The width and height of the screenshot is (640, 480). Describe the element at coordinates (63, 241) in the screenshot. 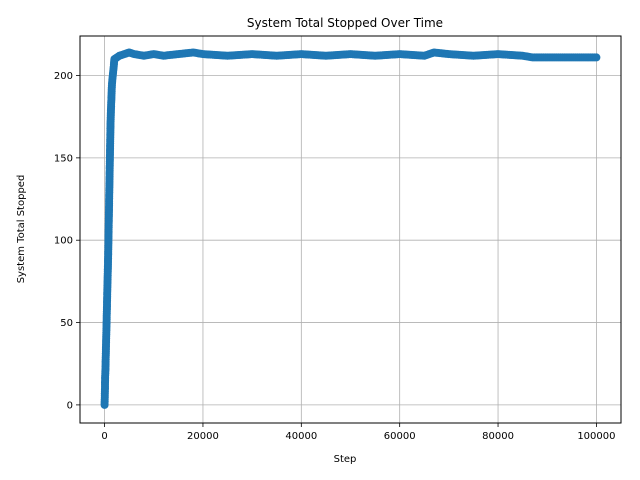

I see `y-tick-label: 100` at that location.